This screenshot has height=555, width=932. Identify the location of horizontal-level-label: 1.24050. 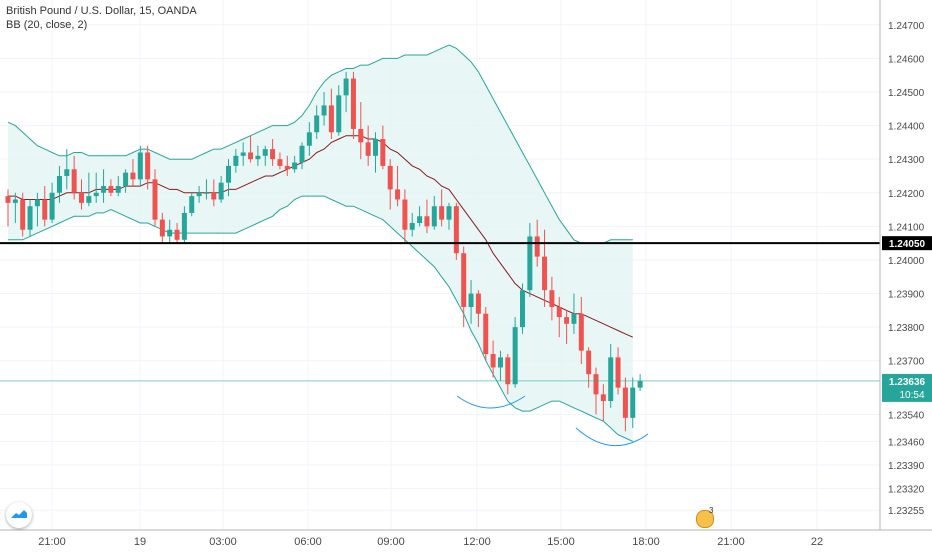
(907, 244).